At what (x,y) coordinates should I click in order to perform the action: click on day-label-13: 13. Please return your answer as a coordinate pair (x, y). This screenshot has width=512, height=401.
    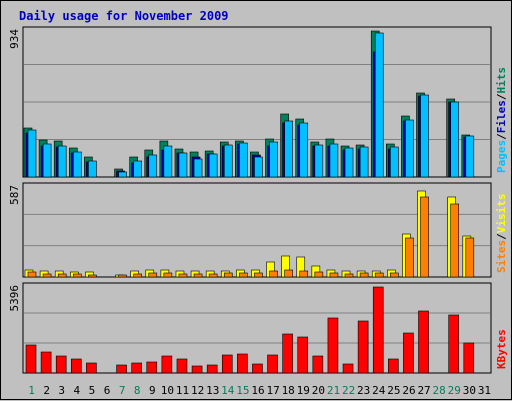
    Looking at the image, I should click on (212, 390).